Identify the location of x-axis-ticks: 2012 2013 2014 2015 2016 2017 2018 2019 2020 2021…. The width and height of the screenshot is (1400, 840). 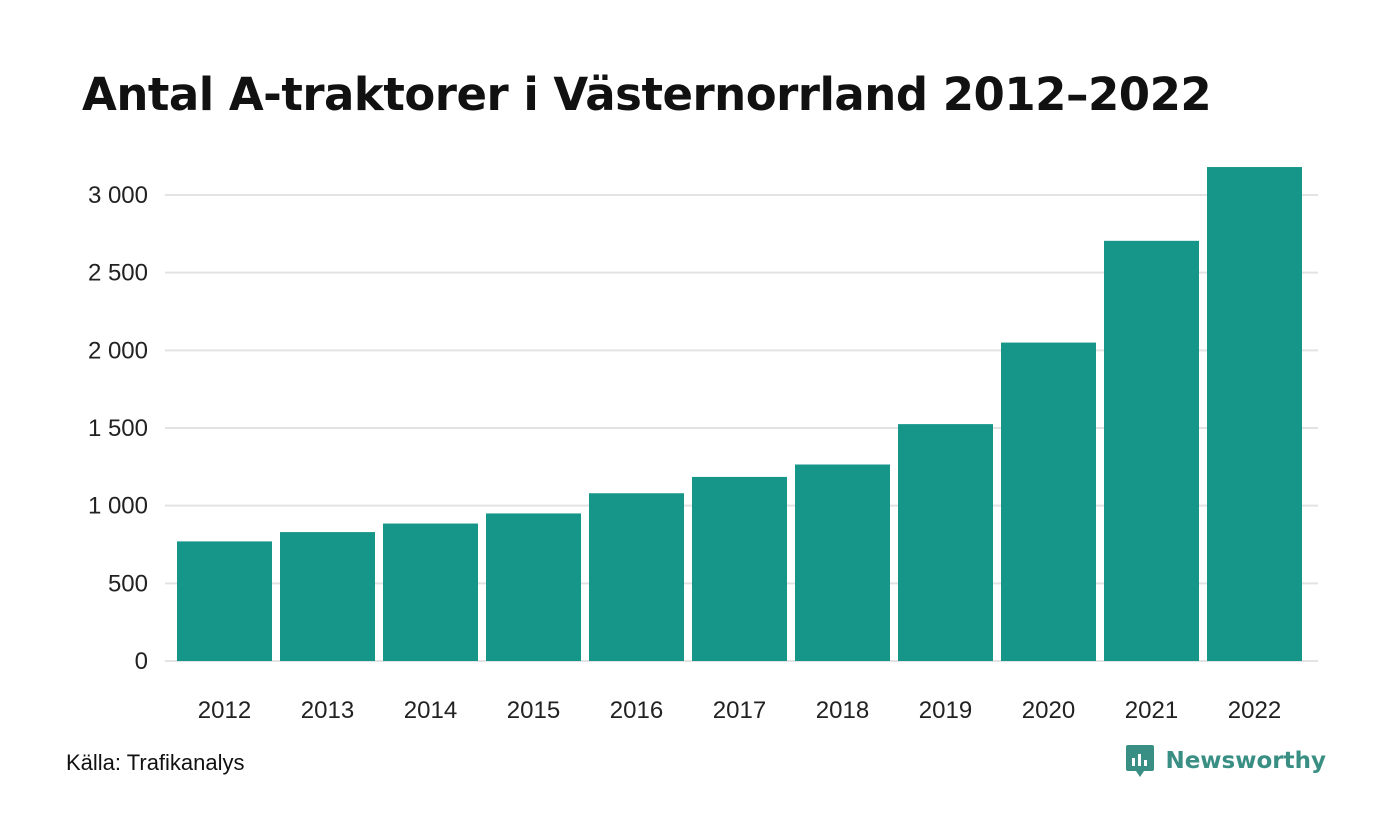
(739, 710).